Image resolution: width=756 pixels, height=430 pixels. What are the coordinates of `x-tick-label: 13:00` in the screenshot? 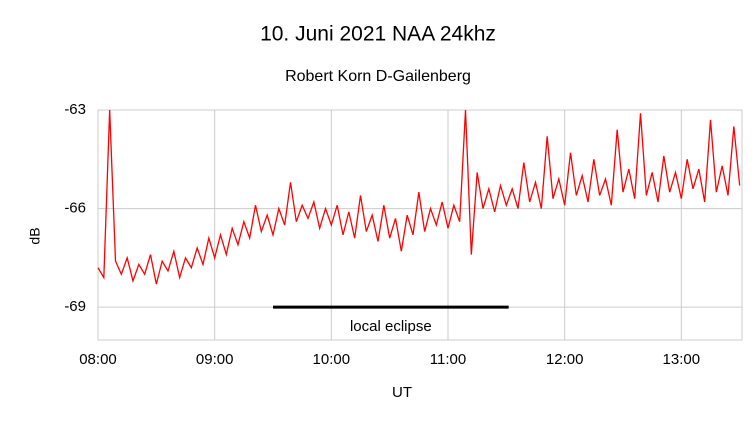 It's located at (682, 359).